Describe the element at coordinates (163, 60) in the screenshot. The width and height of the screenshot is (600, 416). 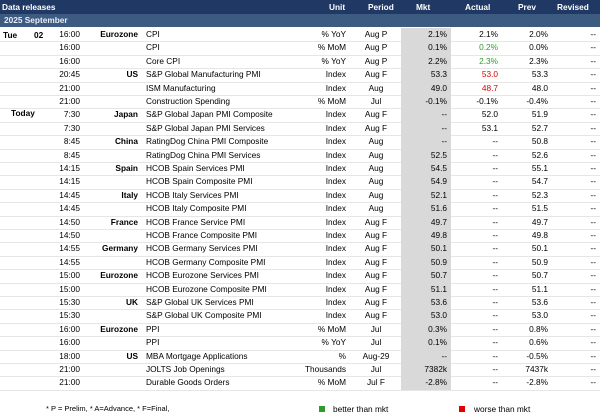
I see `cell-event: Core CPI` at that location.